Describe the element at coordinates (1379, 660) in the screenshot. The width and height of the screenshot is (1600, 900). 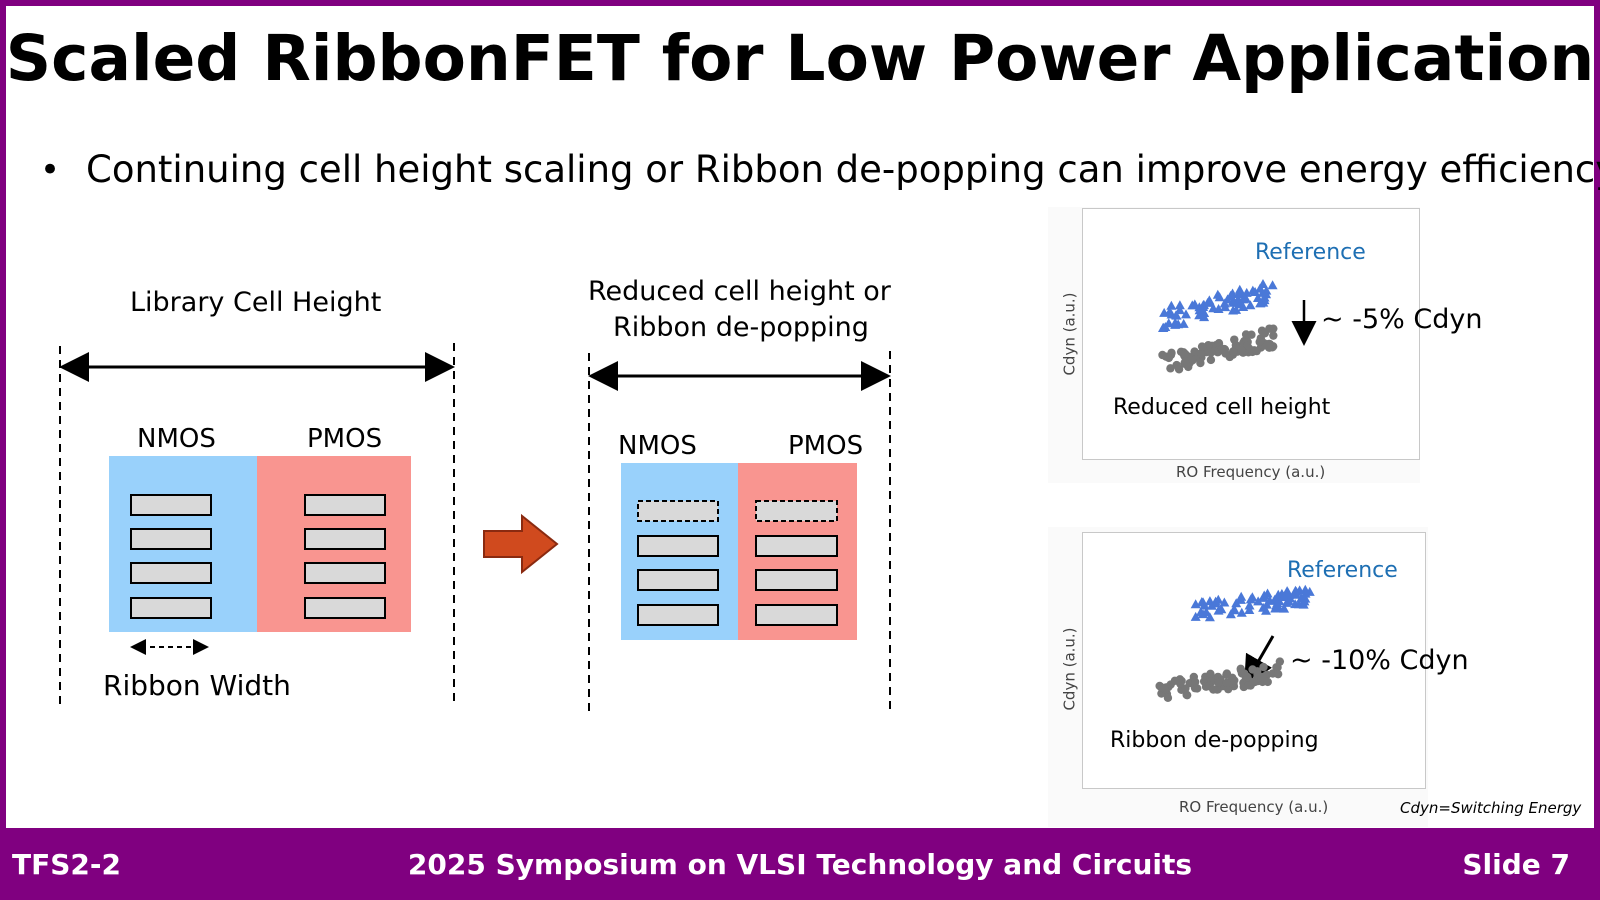
I see `plot-bottom-annotation: ~ -10% Cdyn` at that location.